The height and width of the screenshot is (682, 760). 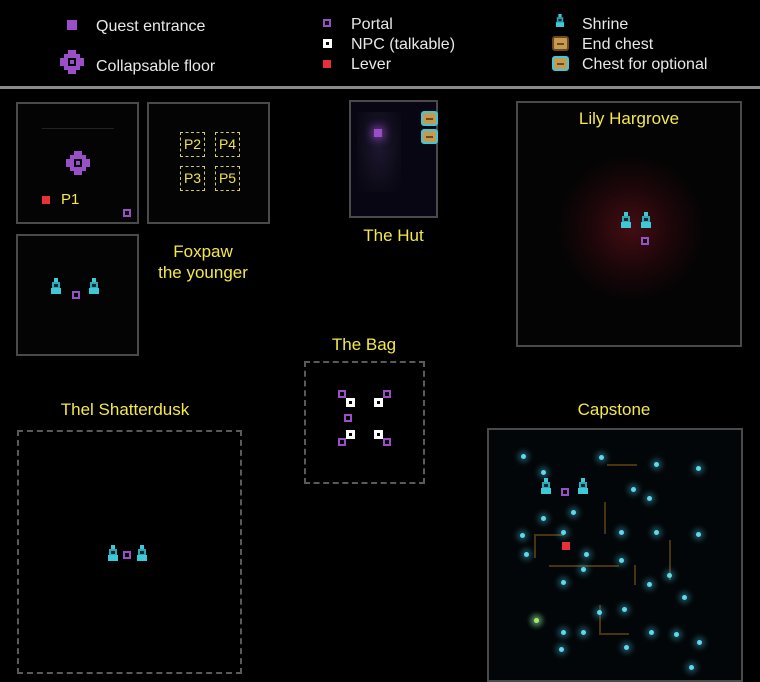 What do you see at coordinates (125, 409) in the screenshot?
I see `thel-label: Thel Shatterdusk` at bounding box center [125, 409].